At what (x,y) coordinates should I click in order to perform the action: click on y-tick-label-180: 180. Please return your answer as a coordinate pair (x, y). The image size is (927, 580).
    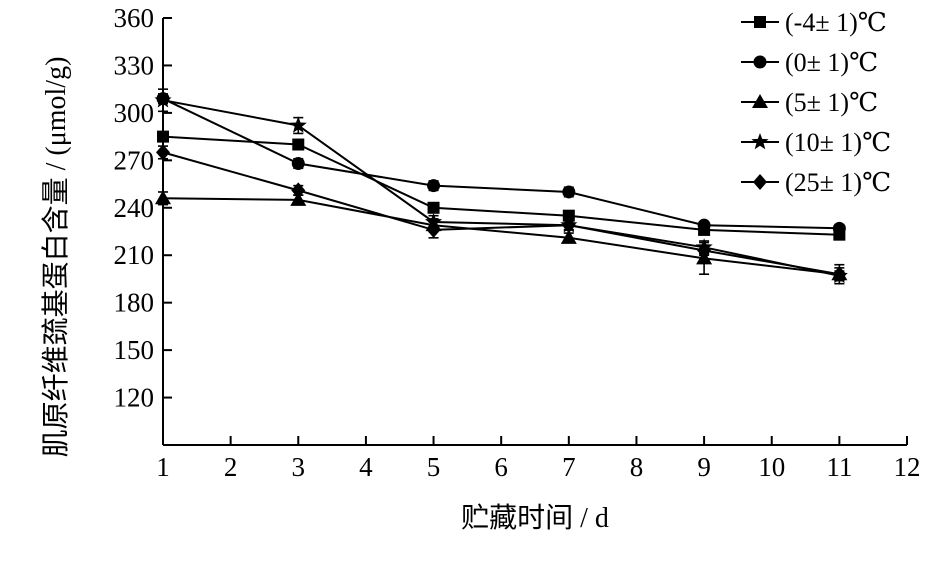
    Looking at the image, I should click on (134, 303).